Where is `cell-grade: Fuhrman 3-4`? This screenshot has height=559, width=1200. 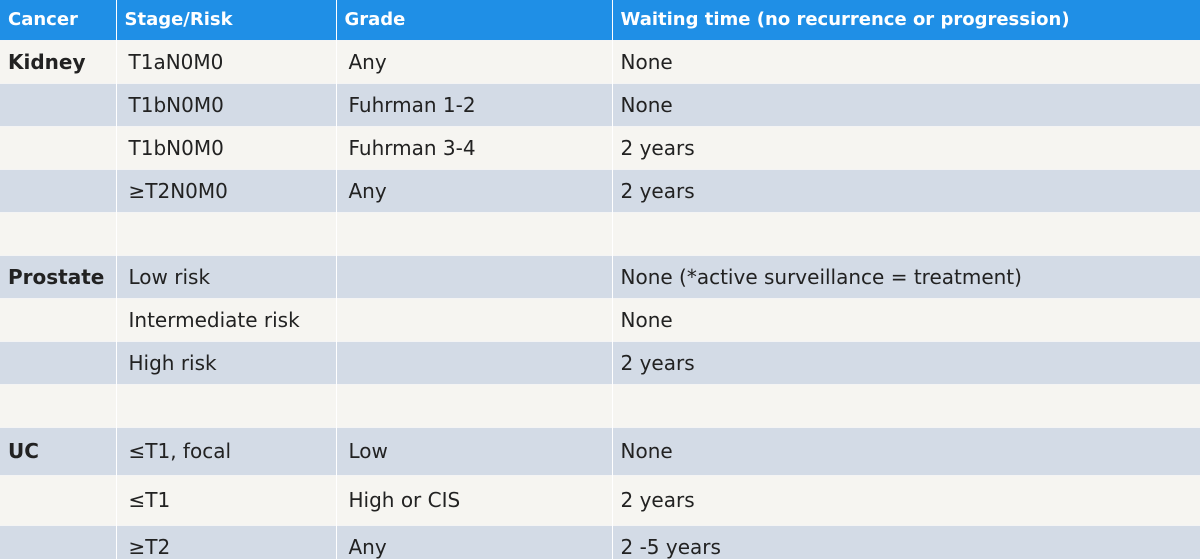 cell-grade: Fuhrman 3-4 is located at coordinates (473, 147).